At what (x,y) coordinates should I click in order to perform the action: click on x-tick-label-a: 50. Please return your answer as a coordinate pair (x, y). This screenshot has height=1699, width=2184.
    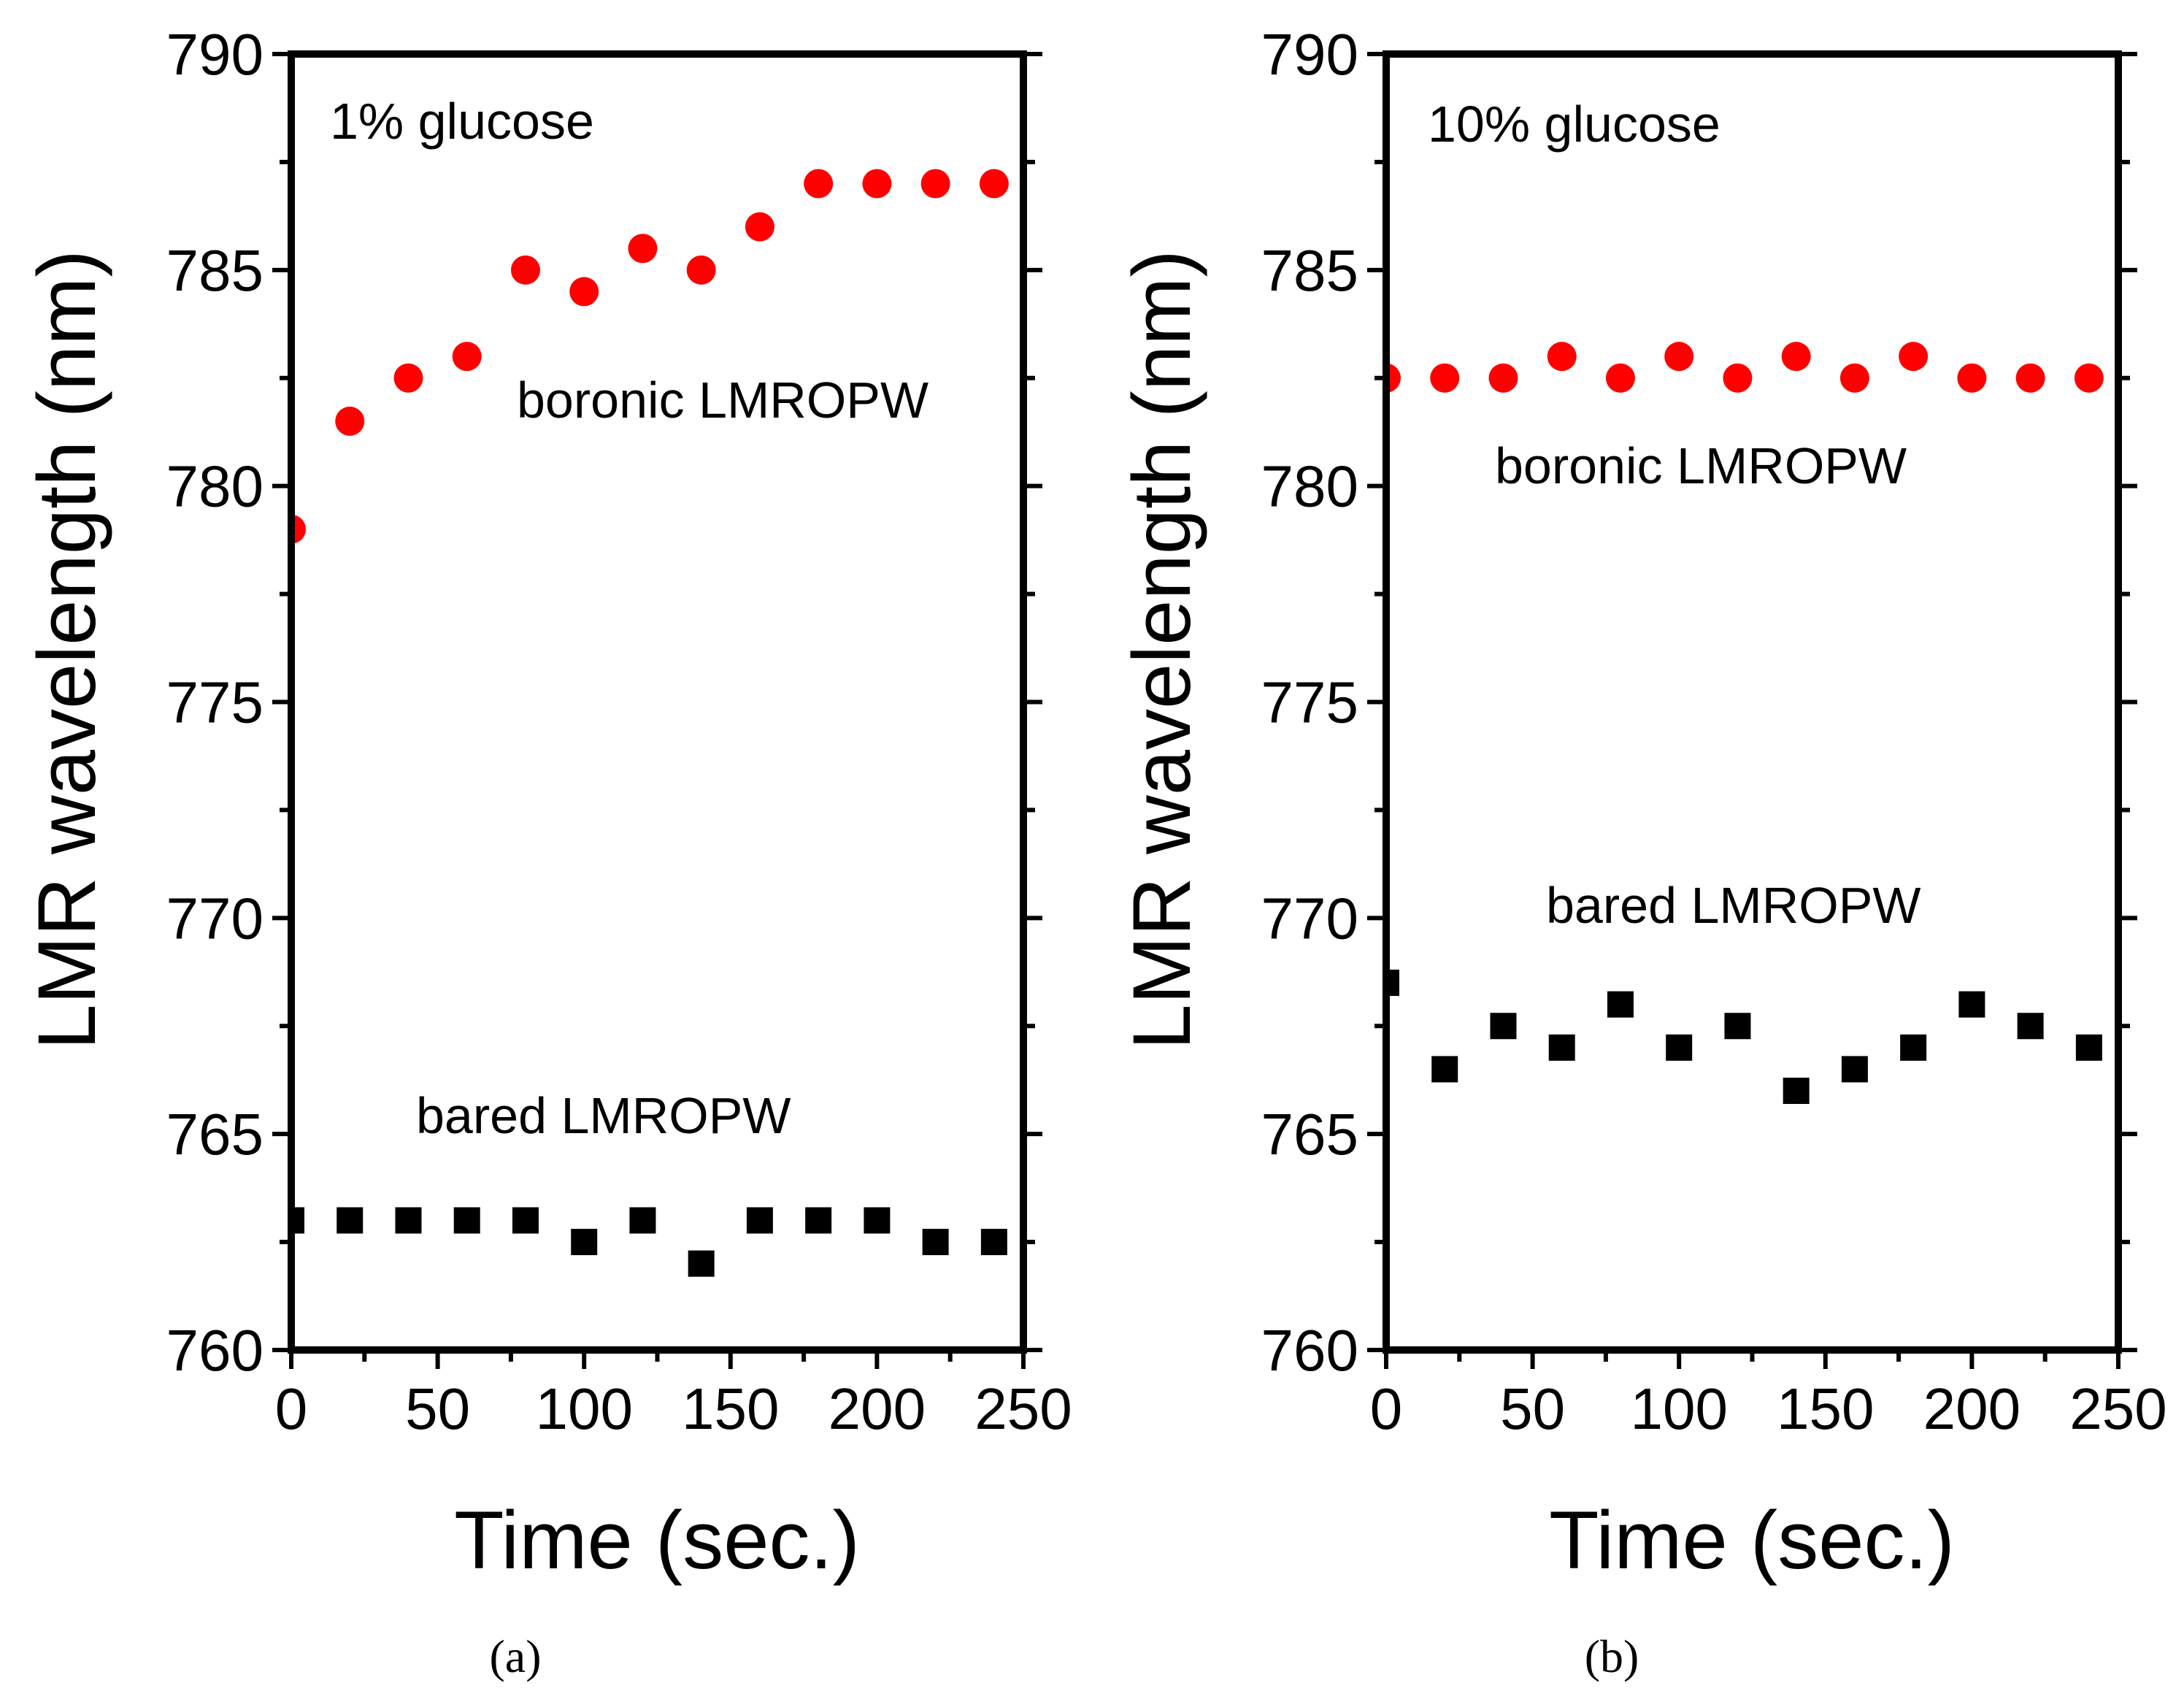
    Looking at the image, I should click on (437, 1408).